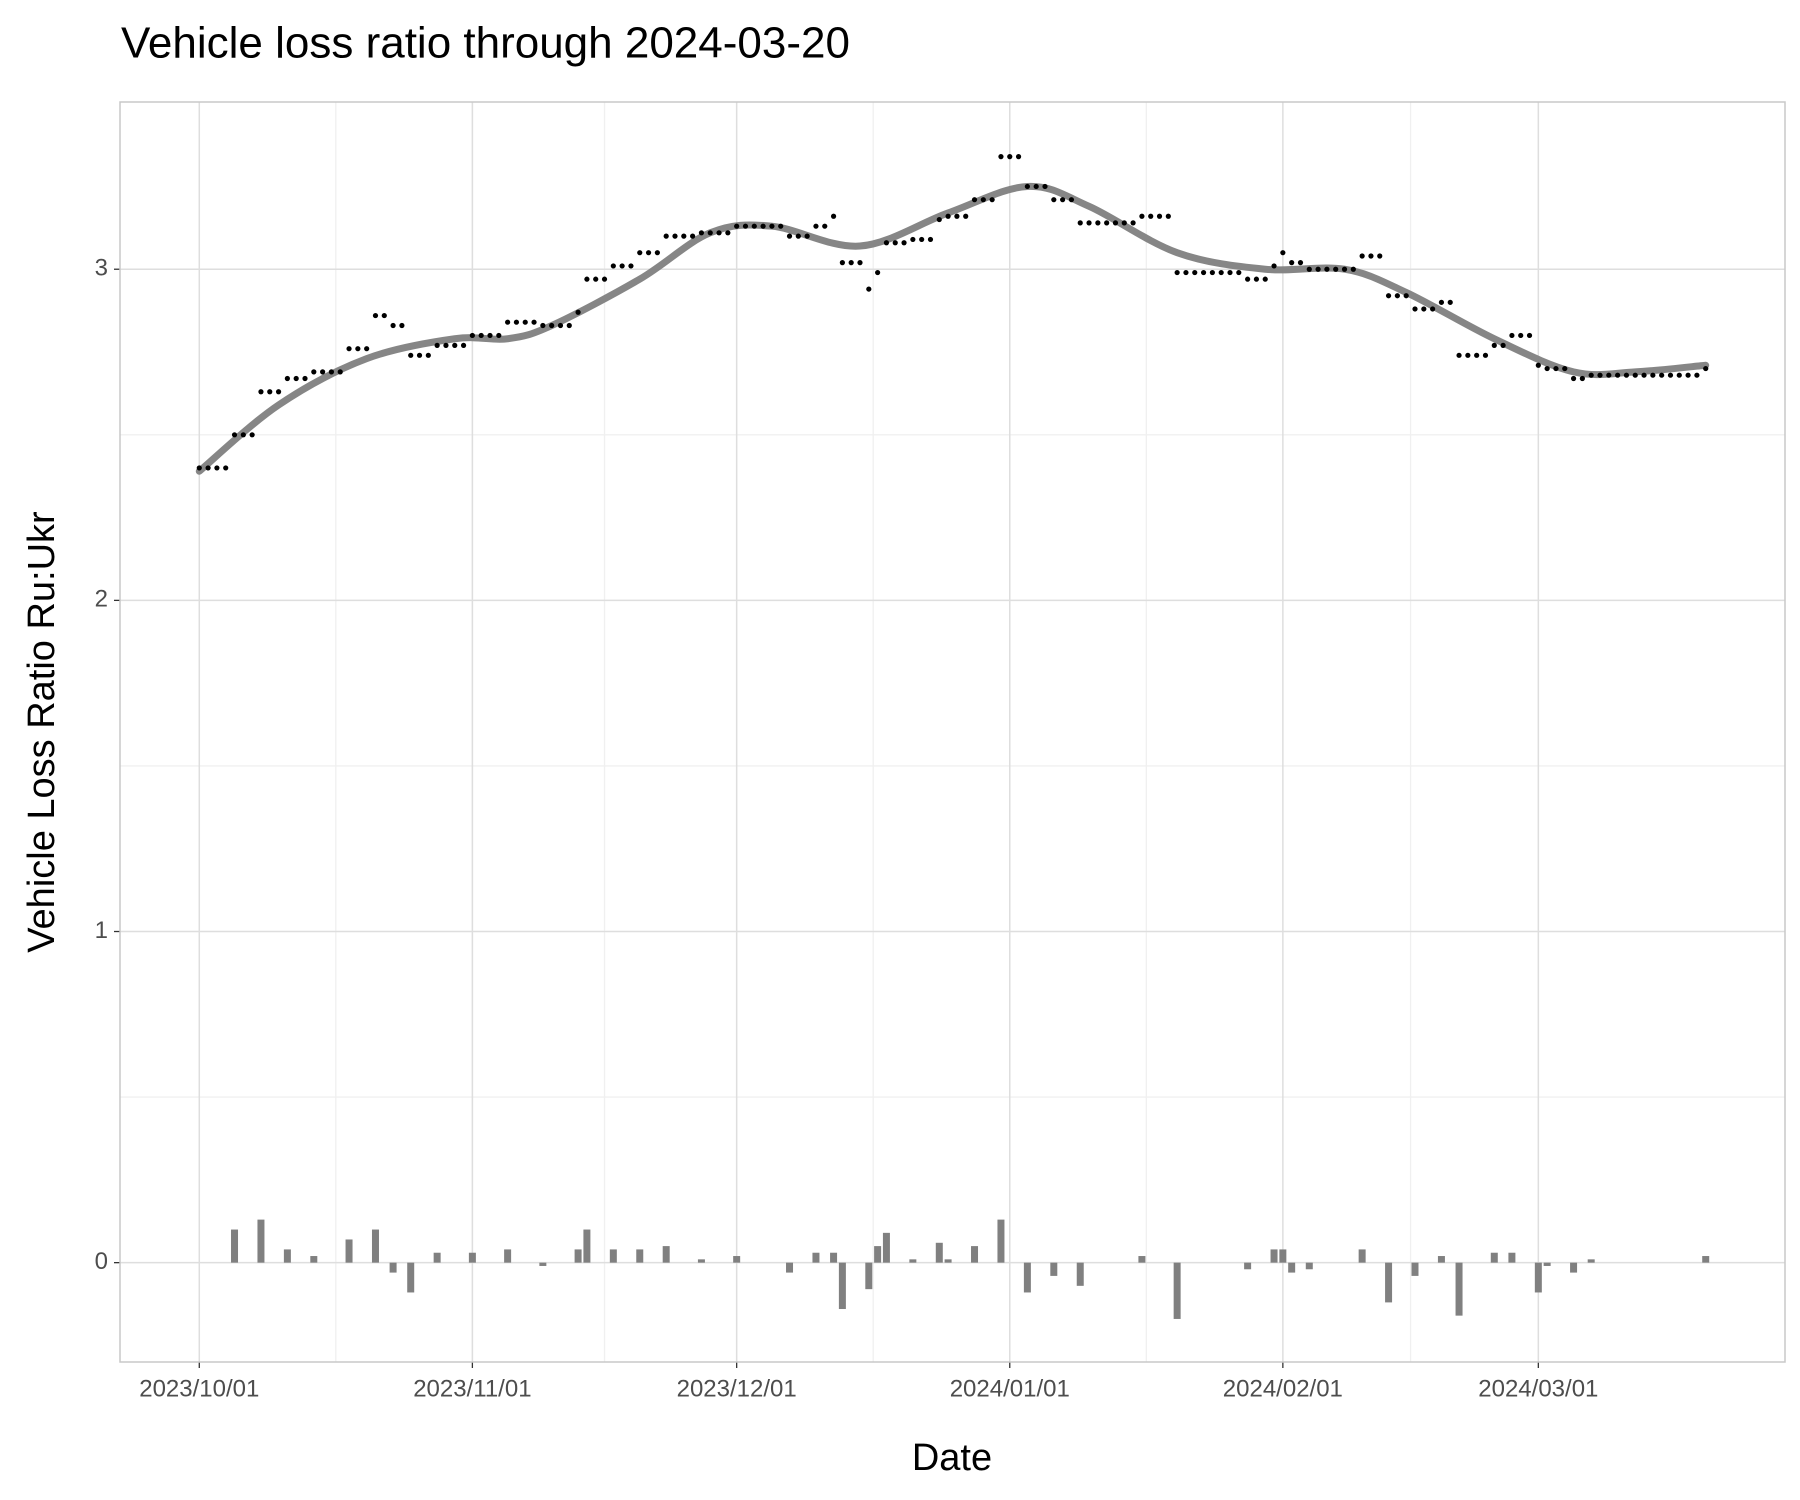 The height and width of the screenshot is (1500, 1800). Describe the element at coordinates (101, 1261) in the screenshot. I see `y-tick-label: 0` at that location.